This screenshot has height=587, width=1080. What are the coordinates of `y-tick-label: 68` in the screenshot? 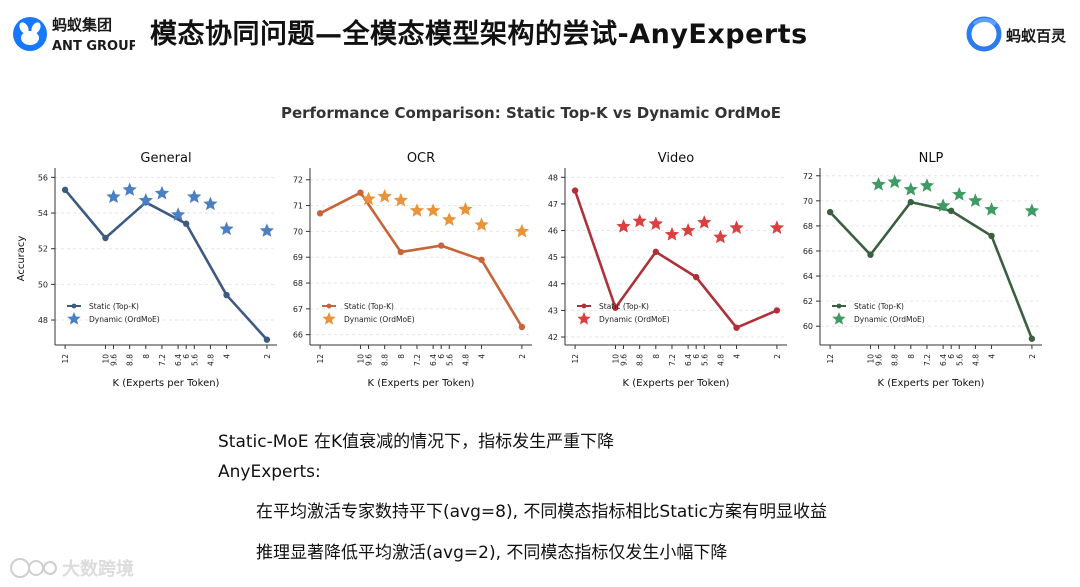 It's located at (808, 226).